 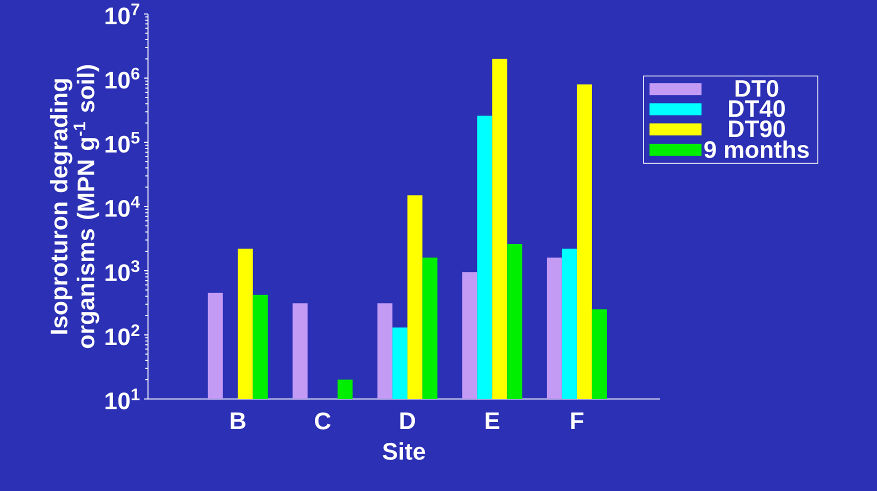 I want to click on x-tick-label: B, so click(x=238, y=420).